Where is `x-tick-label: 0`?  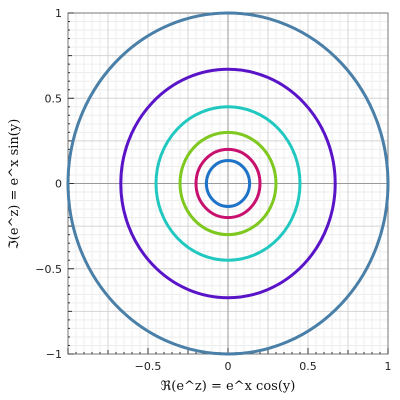
x-tick-label: 0 is located at coordinates (228, 366).